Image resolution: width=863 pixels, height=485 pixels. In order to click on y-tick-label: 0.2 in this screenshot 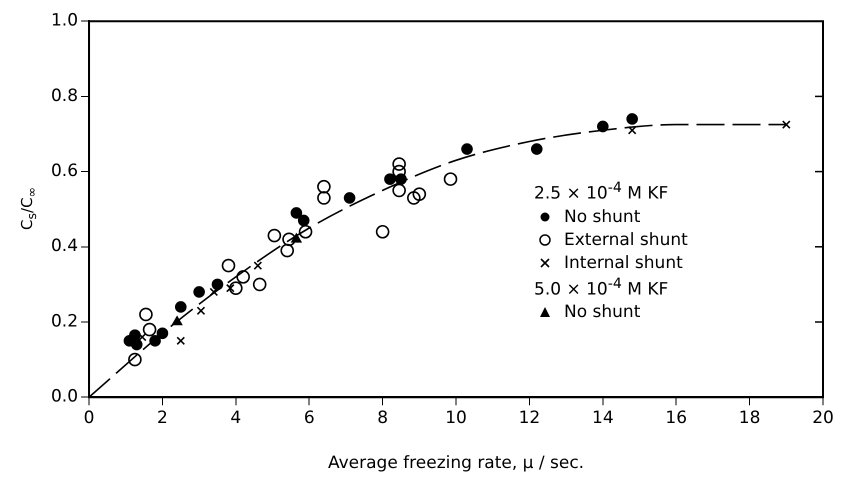, I will do `click(64, 321)`.